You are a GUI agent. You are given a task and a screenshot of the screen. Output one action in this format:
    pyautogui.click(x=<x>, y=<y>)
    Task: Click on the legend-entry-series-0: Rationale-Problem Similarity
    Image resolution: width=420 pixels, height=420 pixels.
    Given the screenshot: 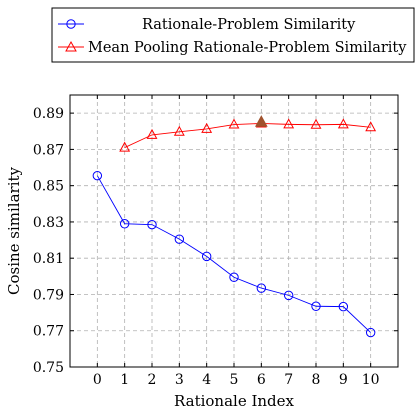 What is the action you would take?
    pyautogui.click(x=207, y=25)
    